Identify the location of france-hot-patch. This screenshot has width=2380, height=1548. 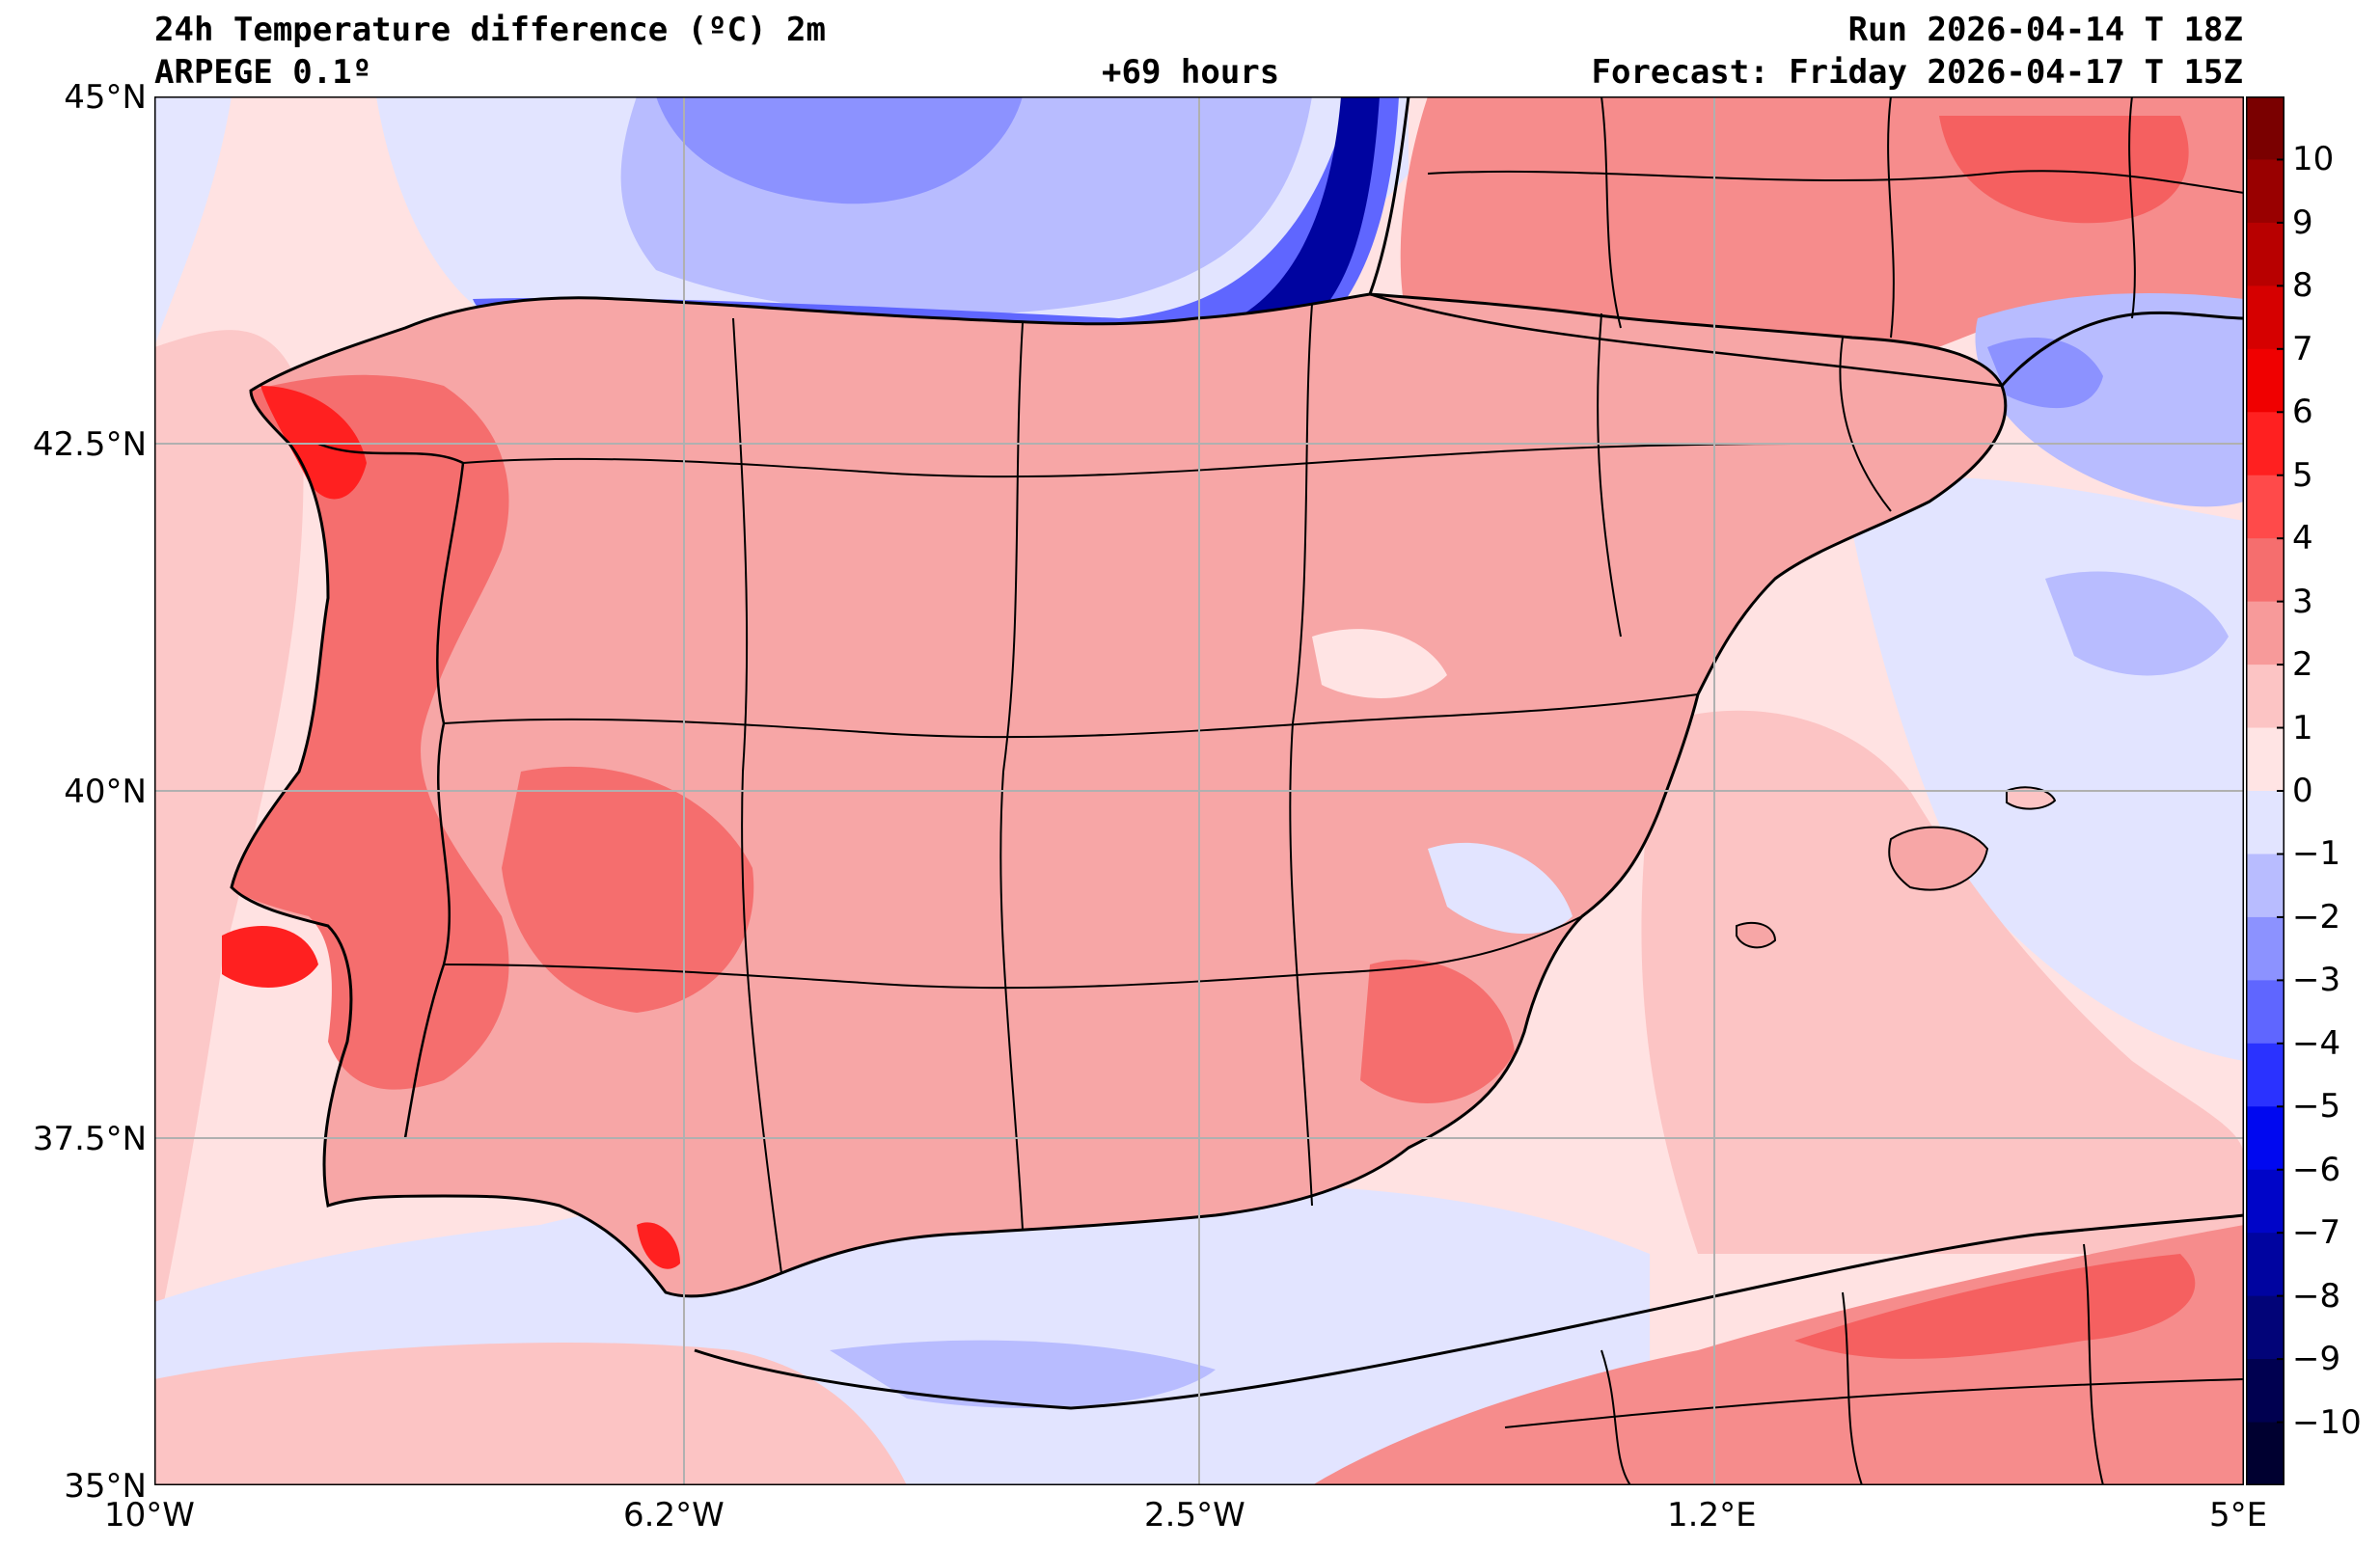
(2064, 170).